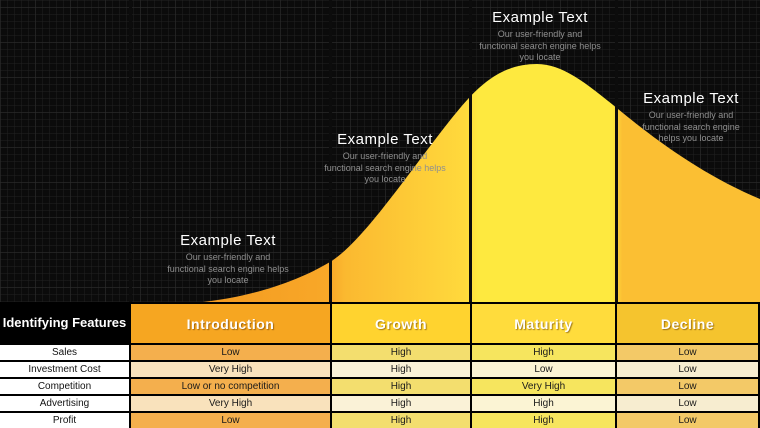  What do you see at coordinates (230, 352) in the screenshot?
I see `cell-sales-introduction: Low` at bounding box center [230, 352].